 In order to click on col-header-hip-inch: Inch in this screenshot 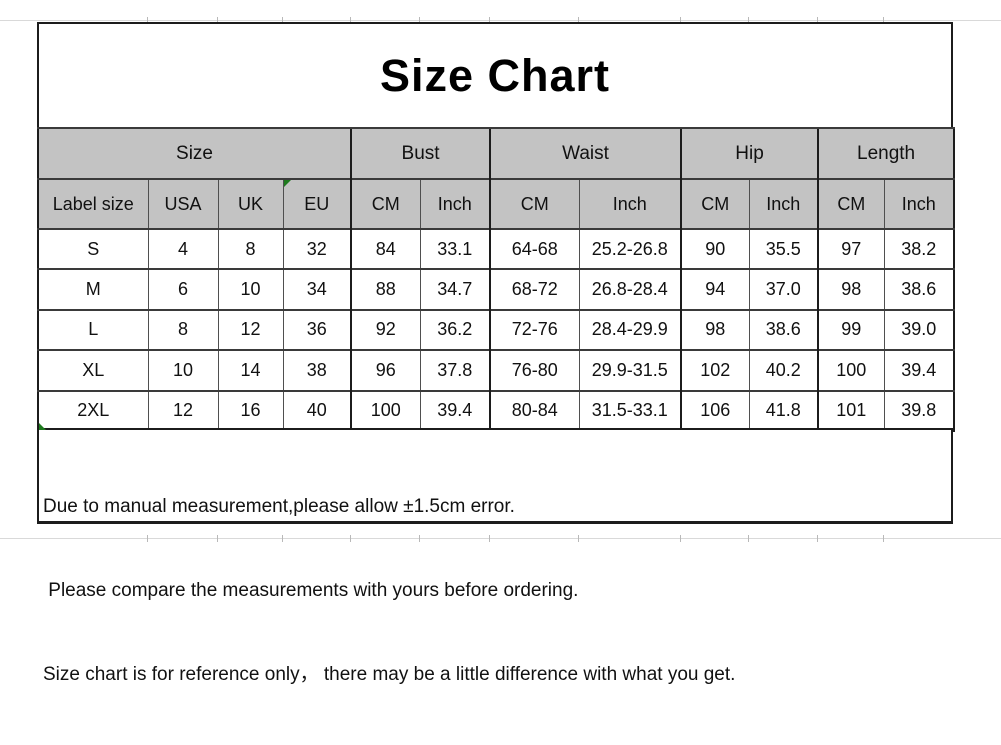, I will do `click(783, 204)`.